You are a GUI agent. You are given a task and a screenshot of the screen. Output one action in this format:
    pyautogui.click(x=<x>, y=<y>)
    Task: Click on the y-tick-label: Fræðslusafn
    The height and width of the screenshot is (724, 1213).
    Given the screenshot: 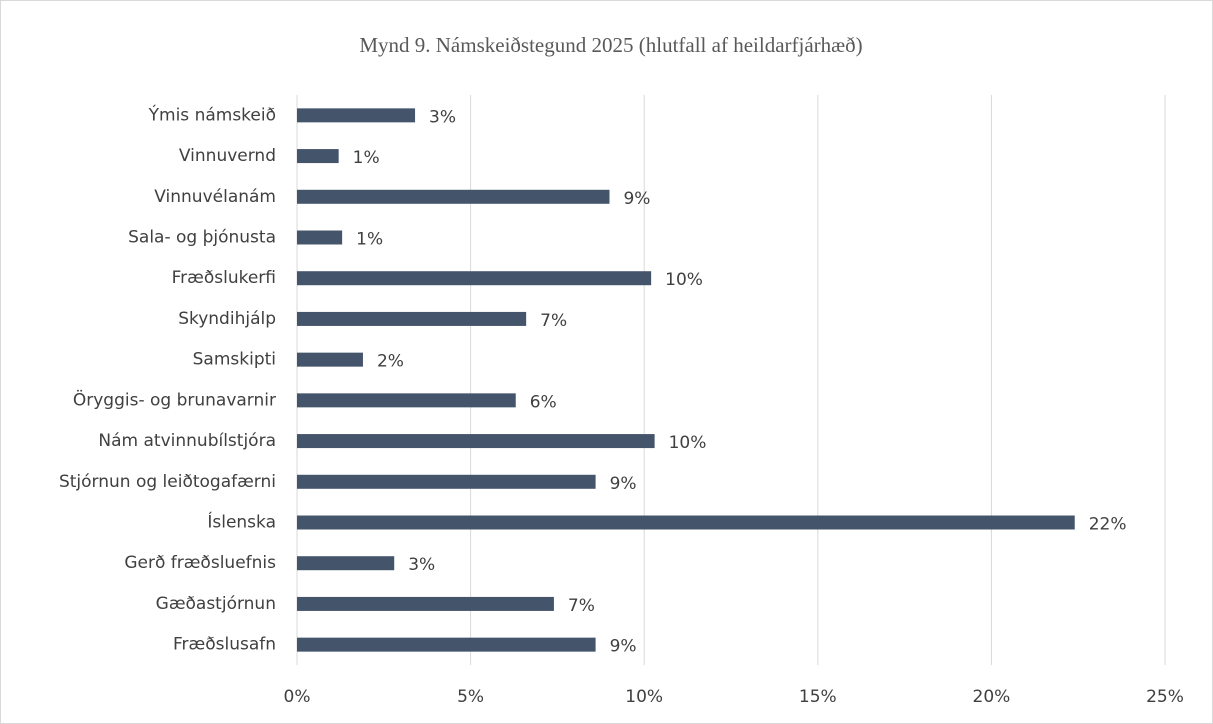 What is the action you would take?
    pyautogui.click(x=224, y=645)
    